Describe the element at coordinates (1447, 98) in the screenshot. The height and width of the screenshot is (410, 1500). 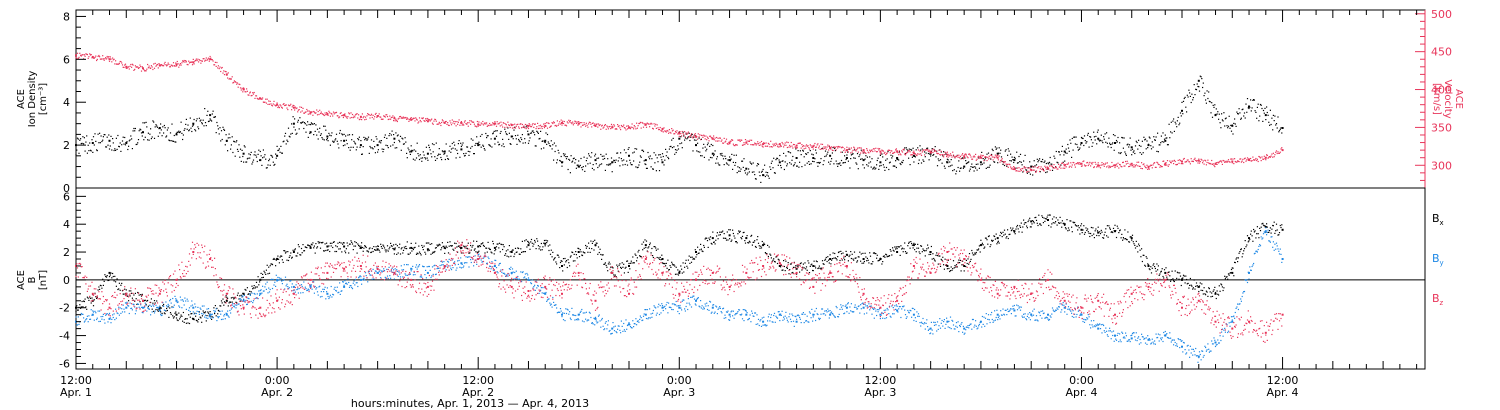
I see `velocity-axis-title-line2: Velocity` at that location.